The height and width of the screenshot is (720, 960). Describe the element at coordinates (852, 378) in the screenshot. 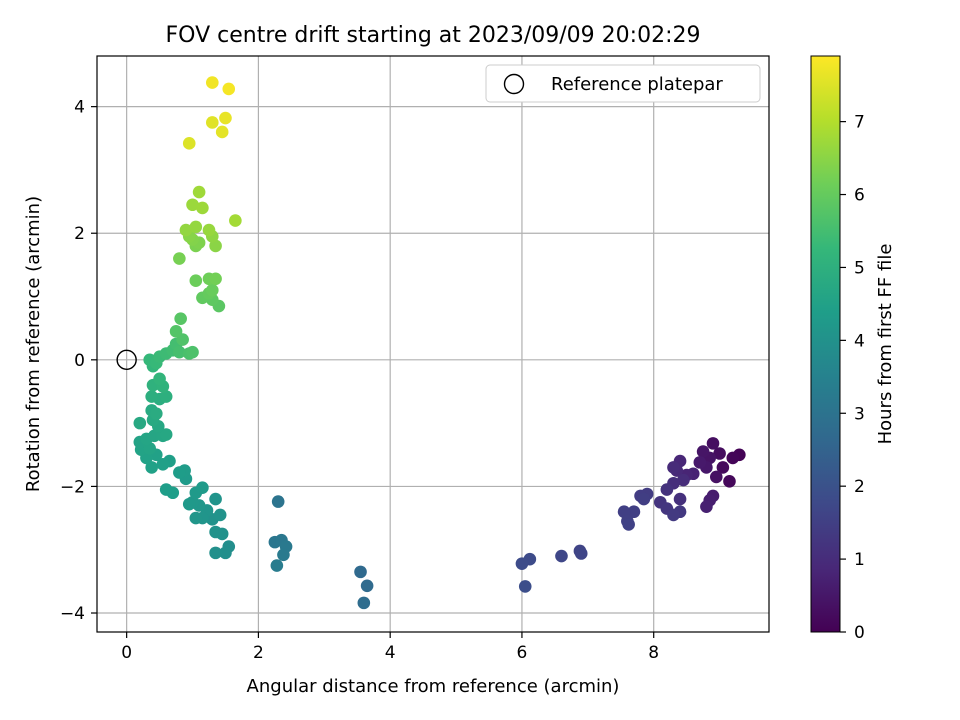

I see `colorbar-ticks: 0 1 2 3 4 5 6 7` at that location.